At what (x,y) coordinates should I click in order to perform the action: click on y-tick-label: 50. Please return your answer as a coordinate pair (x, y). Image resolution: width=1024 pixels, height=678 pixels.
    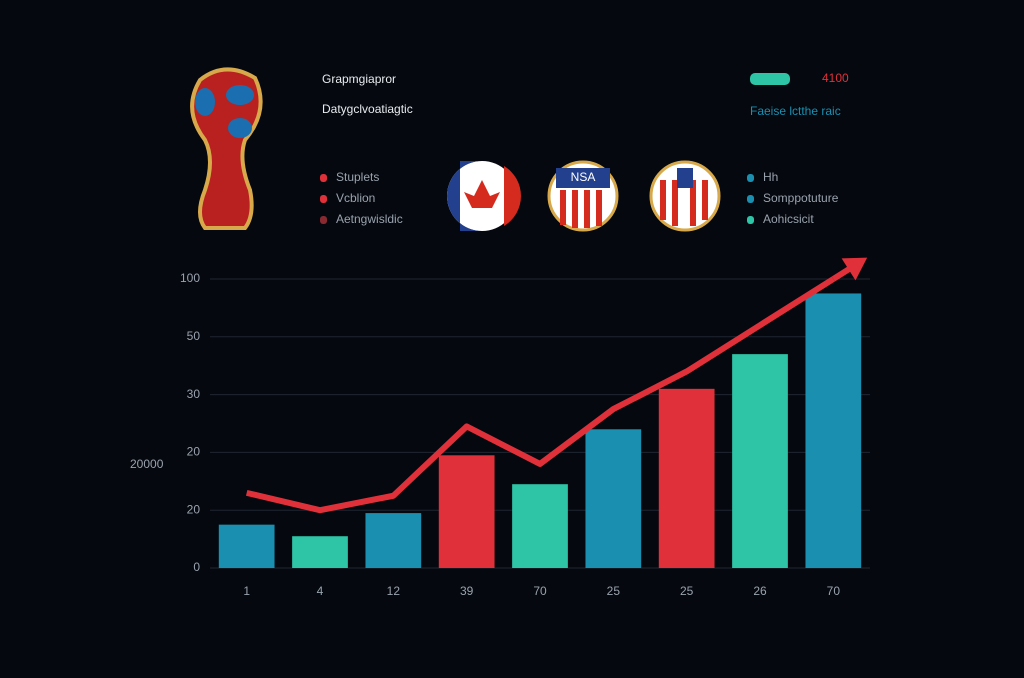
    Looking at the image, I should click on (194, 336).